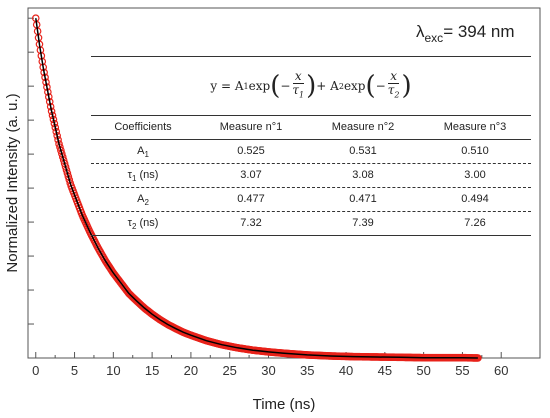 The width and height of the screenshot is (550, 418). I want to click on lambda-symbol: λ, so click(420, 31).